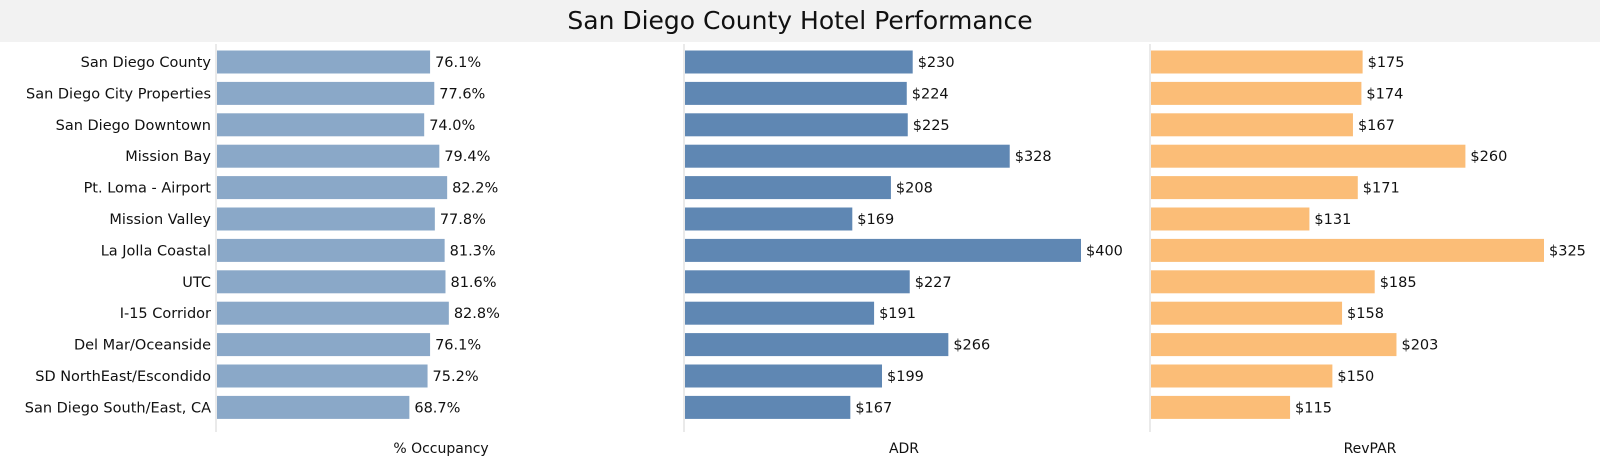  Describe the element at coordinates (462, 94) in the screenshot. I see `data-label: 77.6%` at that location.